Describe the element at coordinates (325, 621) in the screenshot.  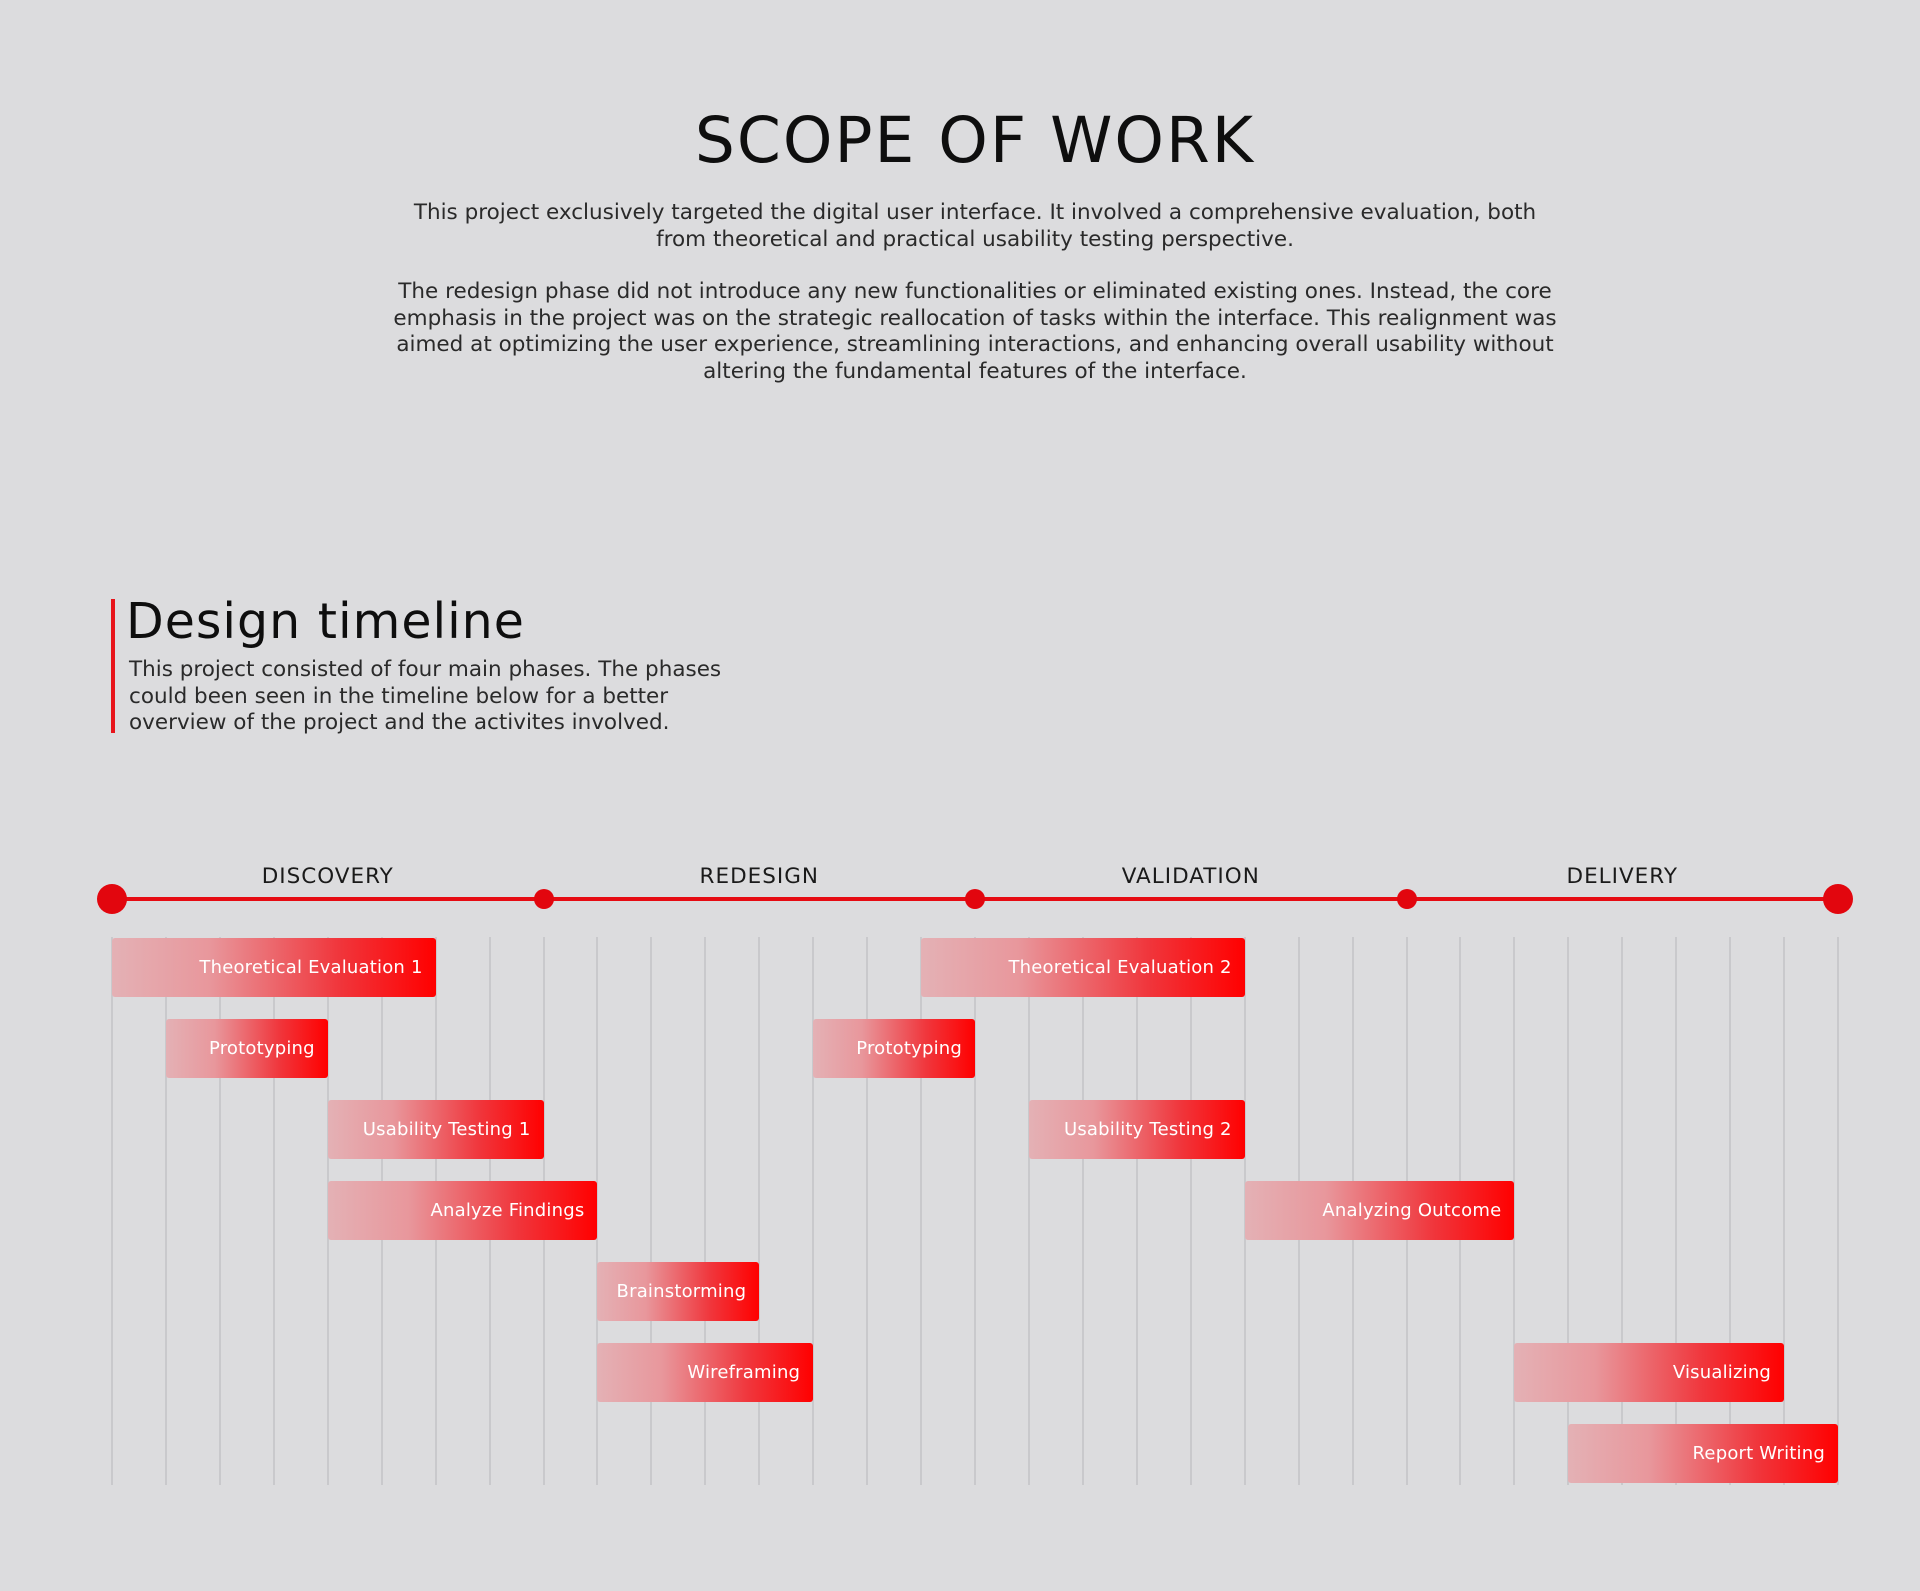
I see `timeline-title: Design timeline` at that location.